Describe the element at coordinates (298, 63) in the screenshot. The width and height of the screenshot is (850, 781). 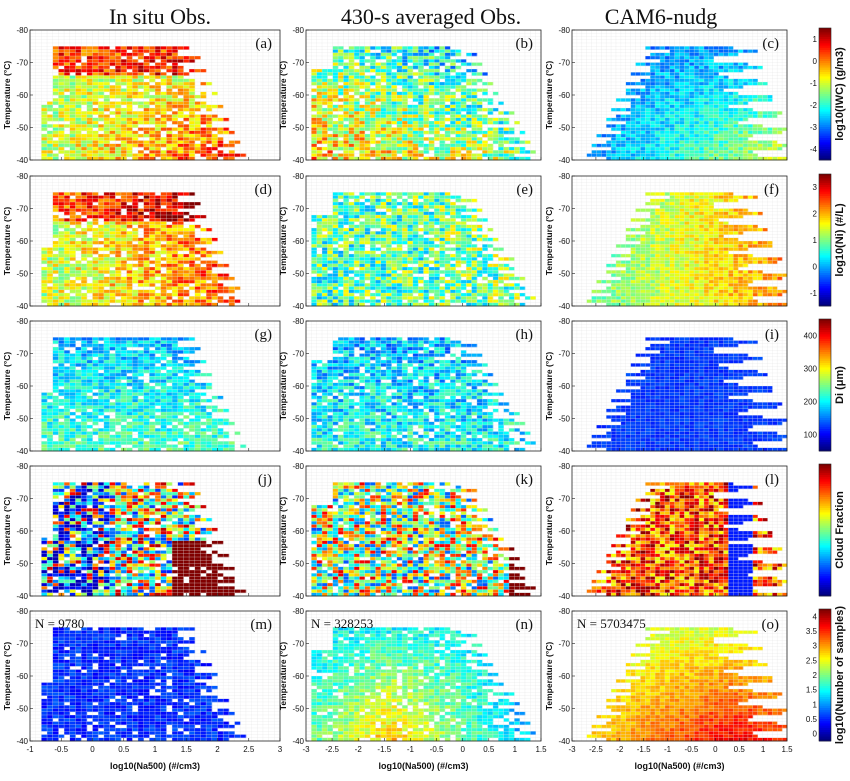
I see `y-tick-label: -70` at that location.